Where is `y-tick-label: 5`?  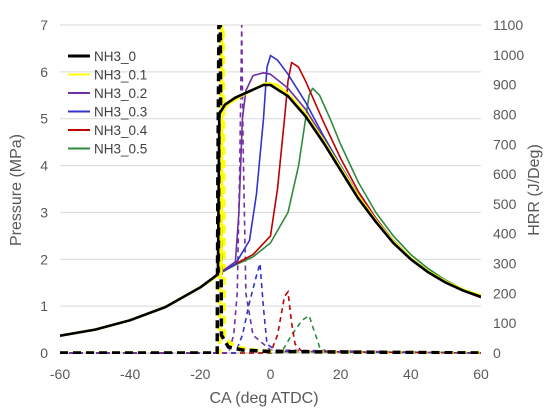 y-tick-label: 5 is located at coordinates (44, 119).